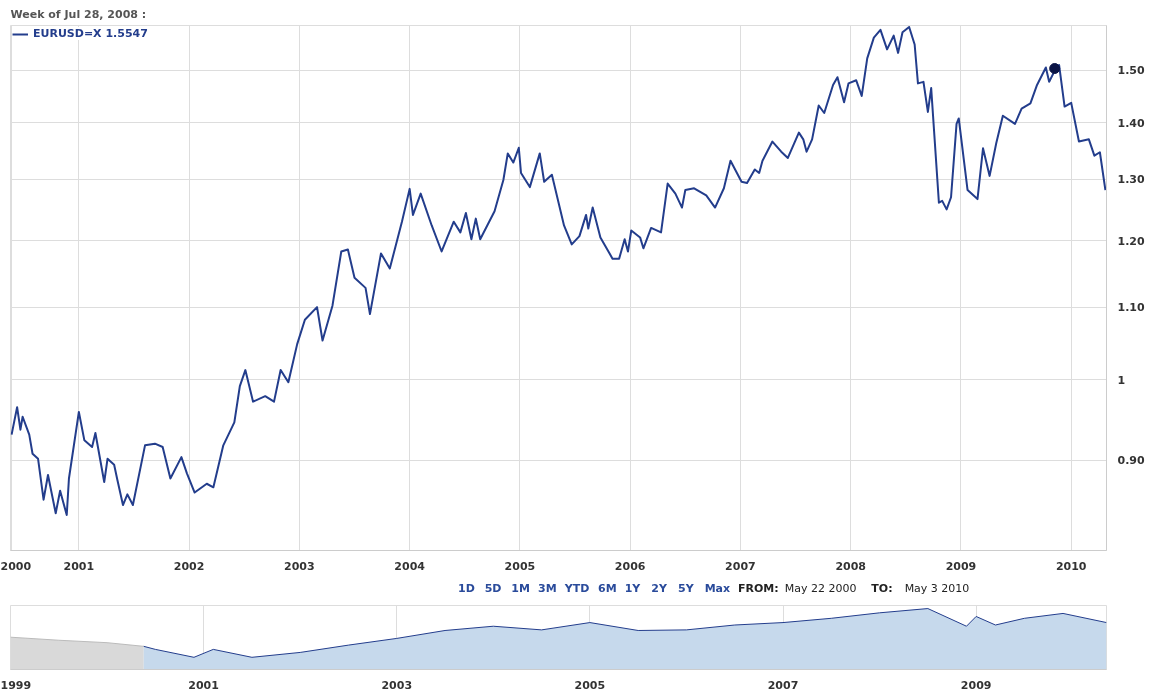  I want to click on text: 5D, so click(493, 588).